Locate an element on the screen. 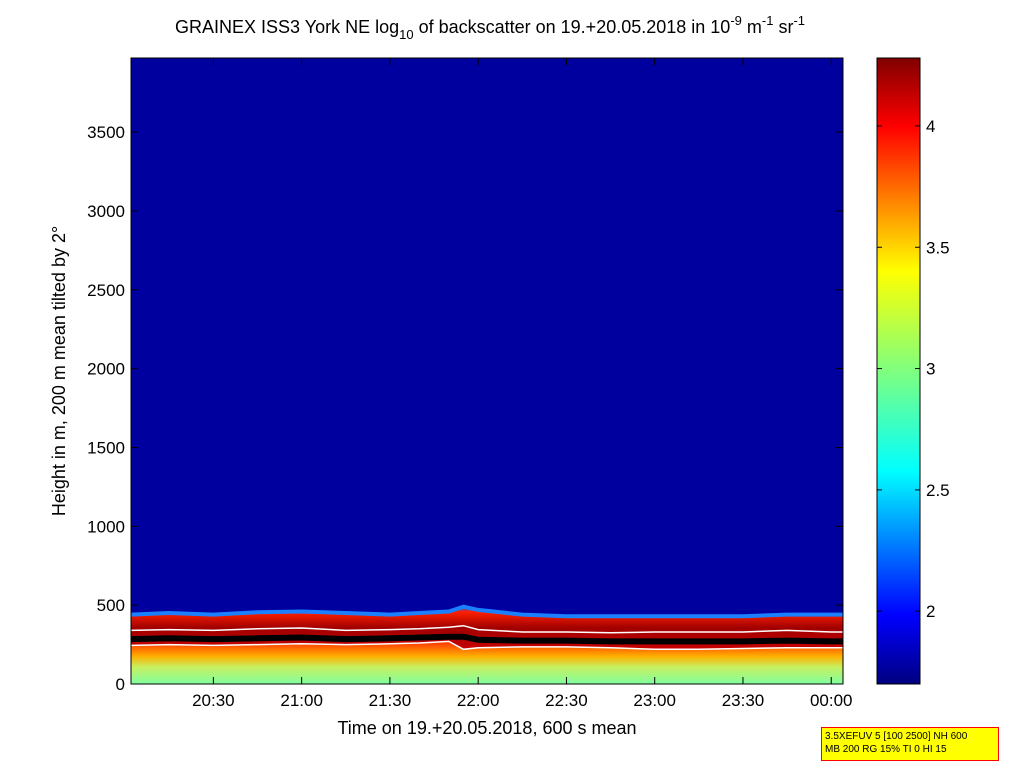 The width and height of the screenshot is (1023, 767). x-tick-label: 00:00 is located at coordinates (831, 700).